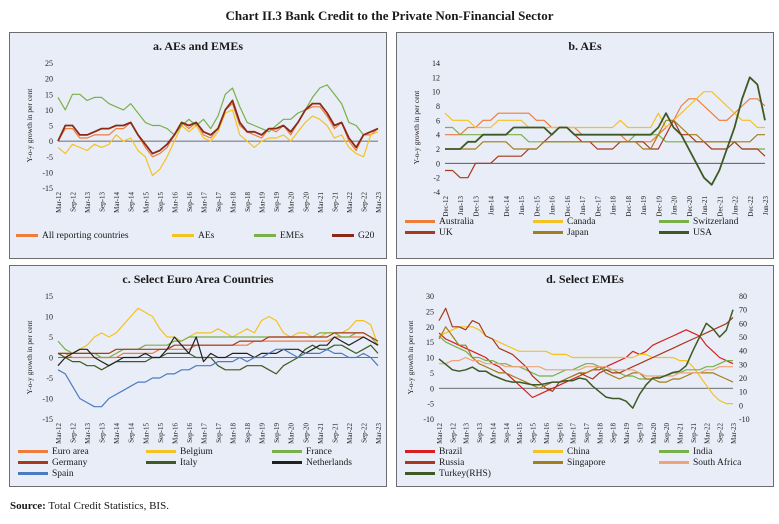 This screenshot has height=524, width=779. What do you see at coordinates (49, 378) in the screenshot?
I see `y-tick-label: -5` at bounding box center [49, 378].